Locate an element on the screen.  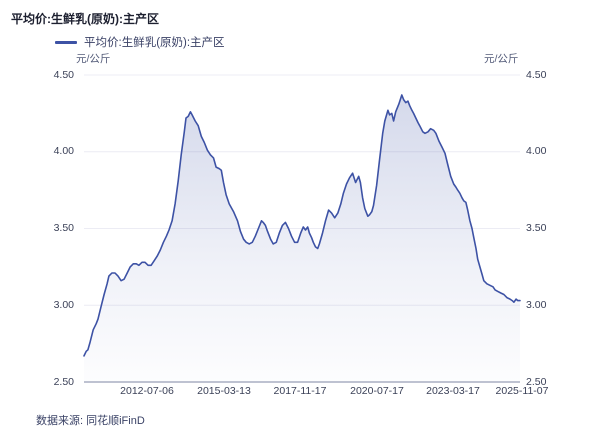
y-axis-unit-right: 元/公斤 is located at coordinates (501, 59).